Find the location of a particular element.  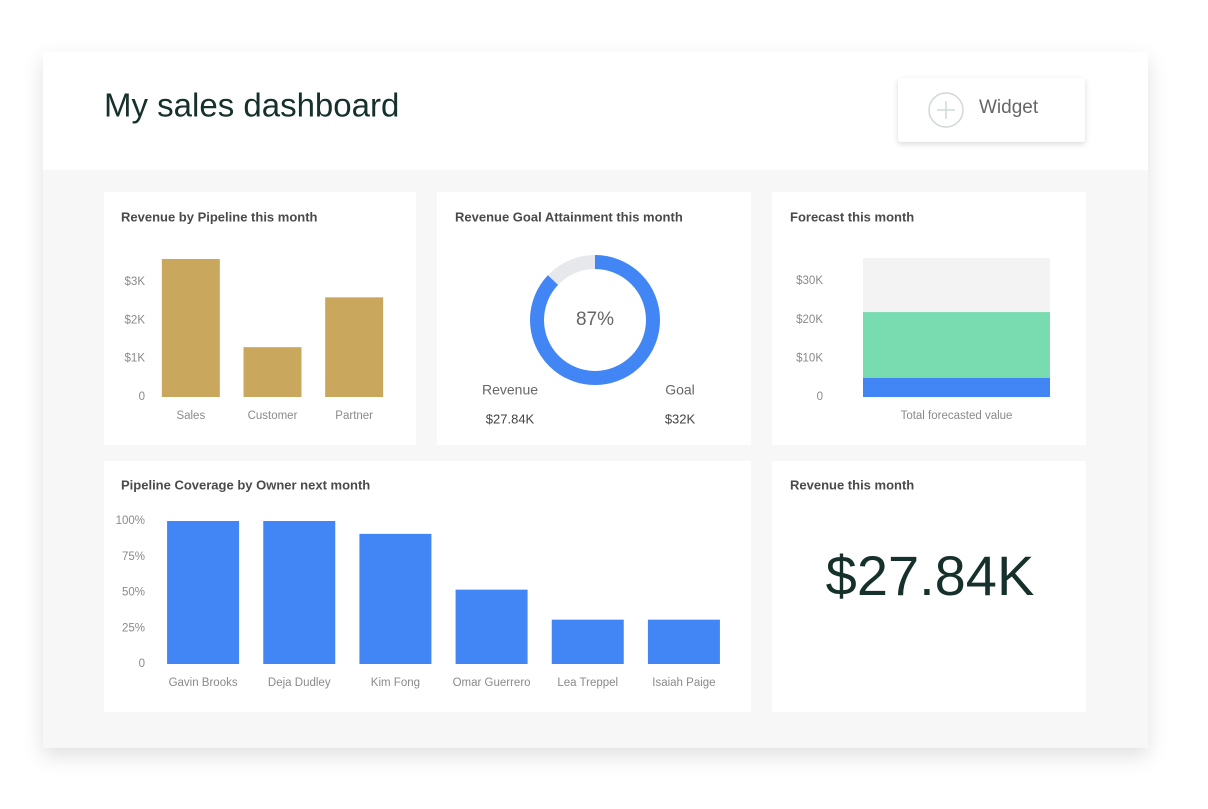

x-tick-label: Partner is located at coordinates (354, 416).